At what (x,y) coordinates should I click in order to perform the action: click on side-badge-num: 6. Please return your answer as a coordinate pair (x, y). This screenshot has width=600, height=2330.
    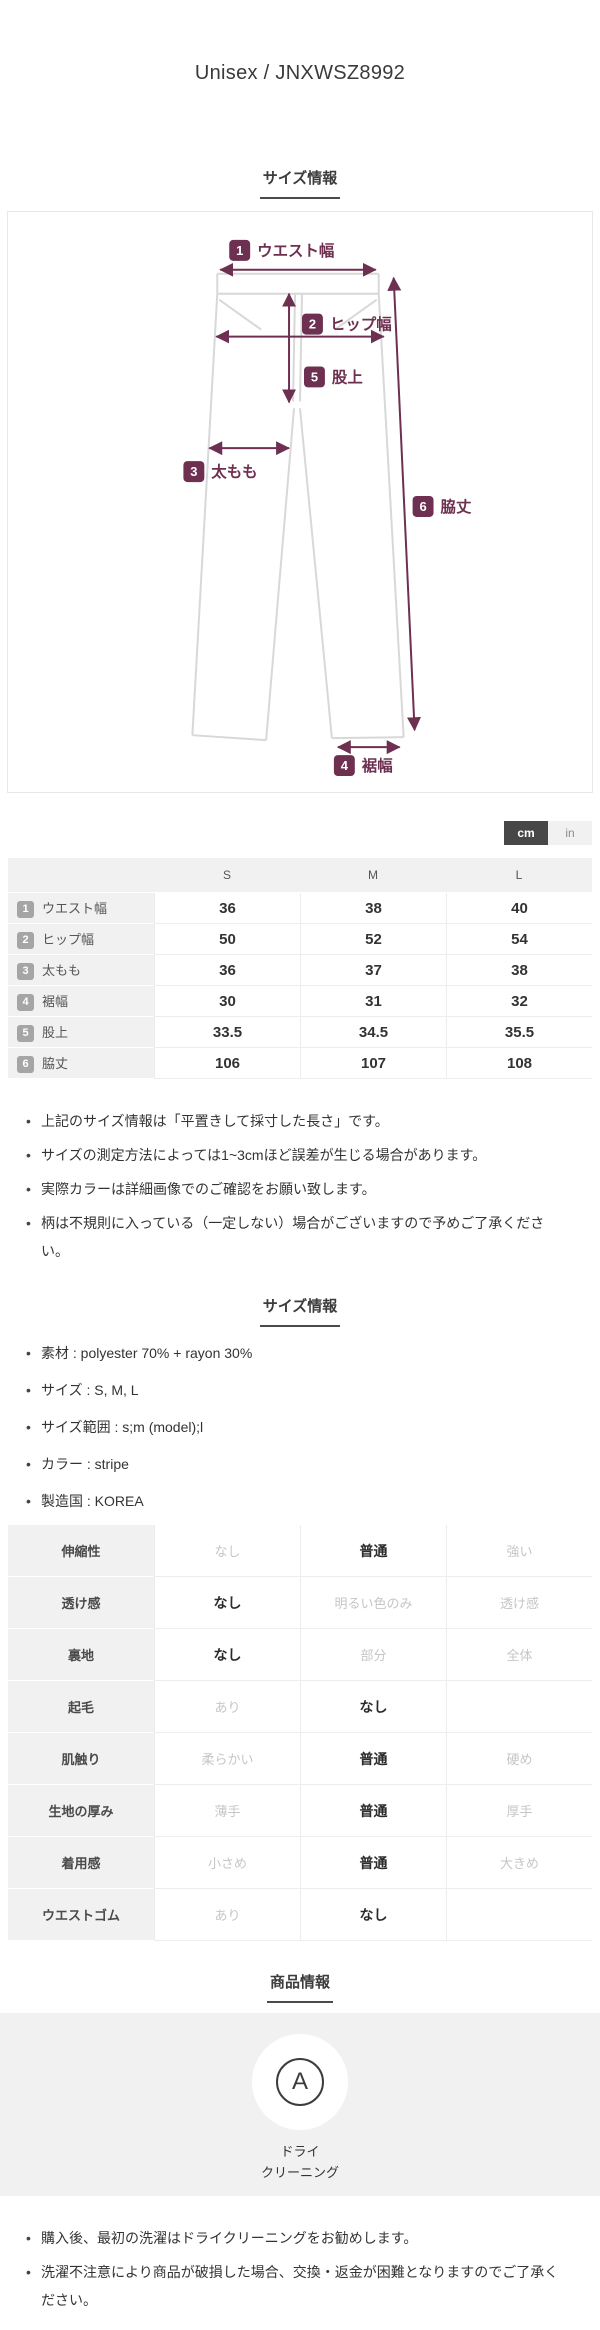
    Looking at the image, I should click on (422, 506).